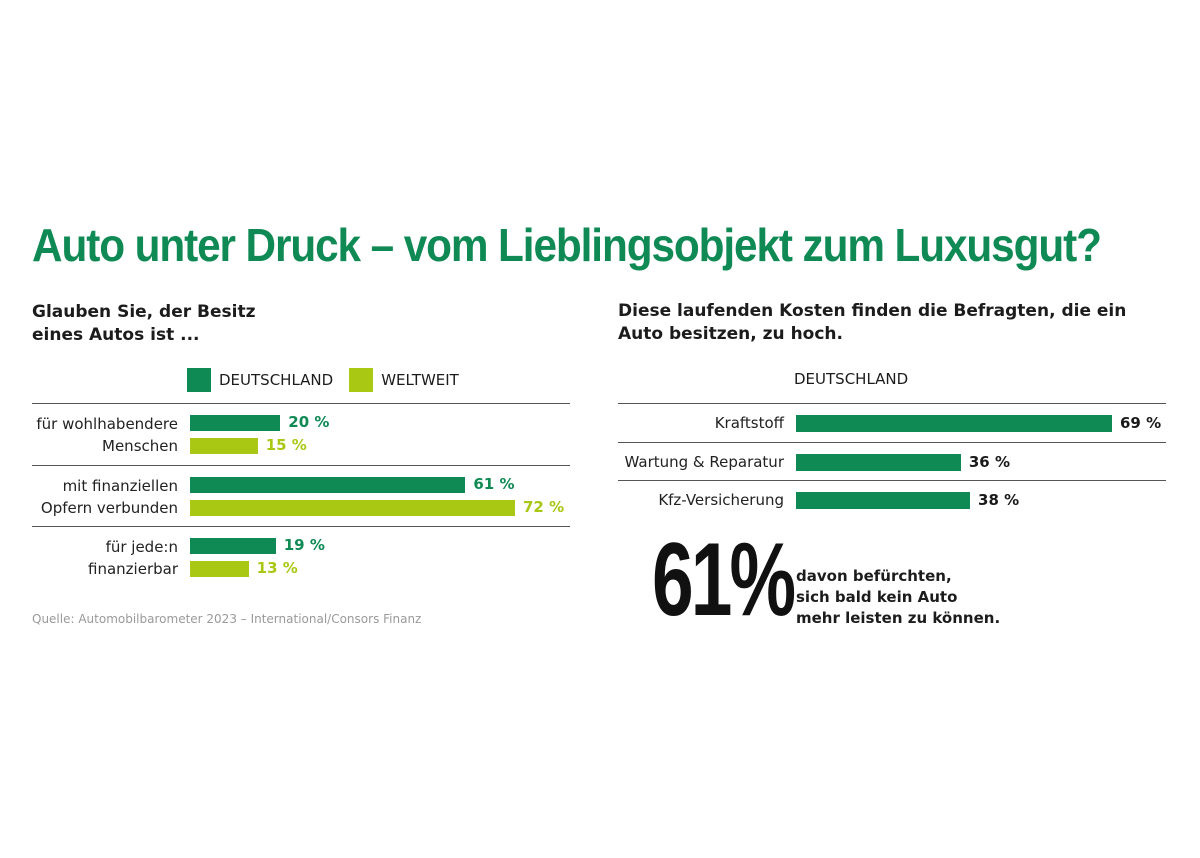 The height and width of the screenshot is (858, 1200). What do you see at coordinates (109, 497) in the screenshot?
I see `left-category-label: mit finanziellen Opfern verbunden` at bounding box center [109, 497].